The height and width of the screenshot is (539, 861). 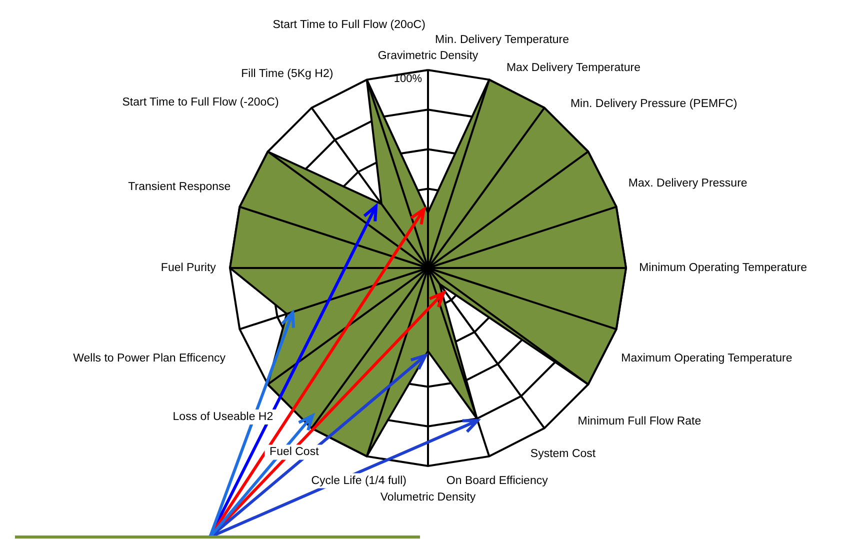 What do you see at coordinates (408, 78) in the screenshot?
I see `text: 100%` at bounding box center [408, 78].